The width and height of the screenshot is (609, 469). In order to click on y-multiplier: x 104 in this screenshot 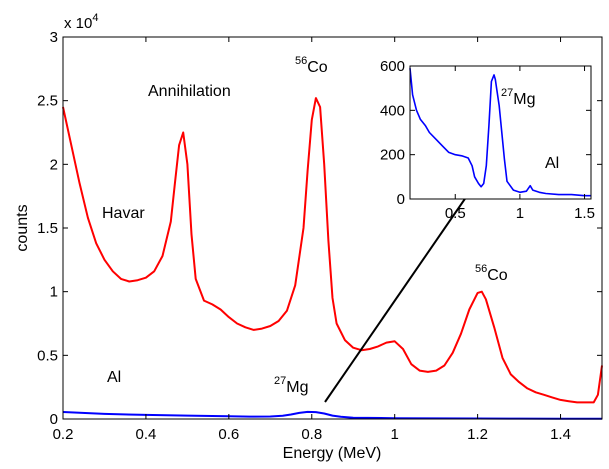, I will do `click(81, 22)`.